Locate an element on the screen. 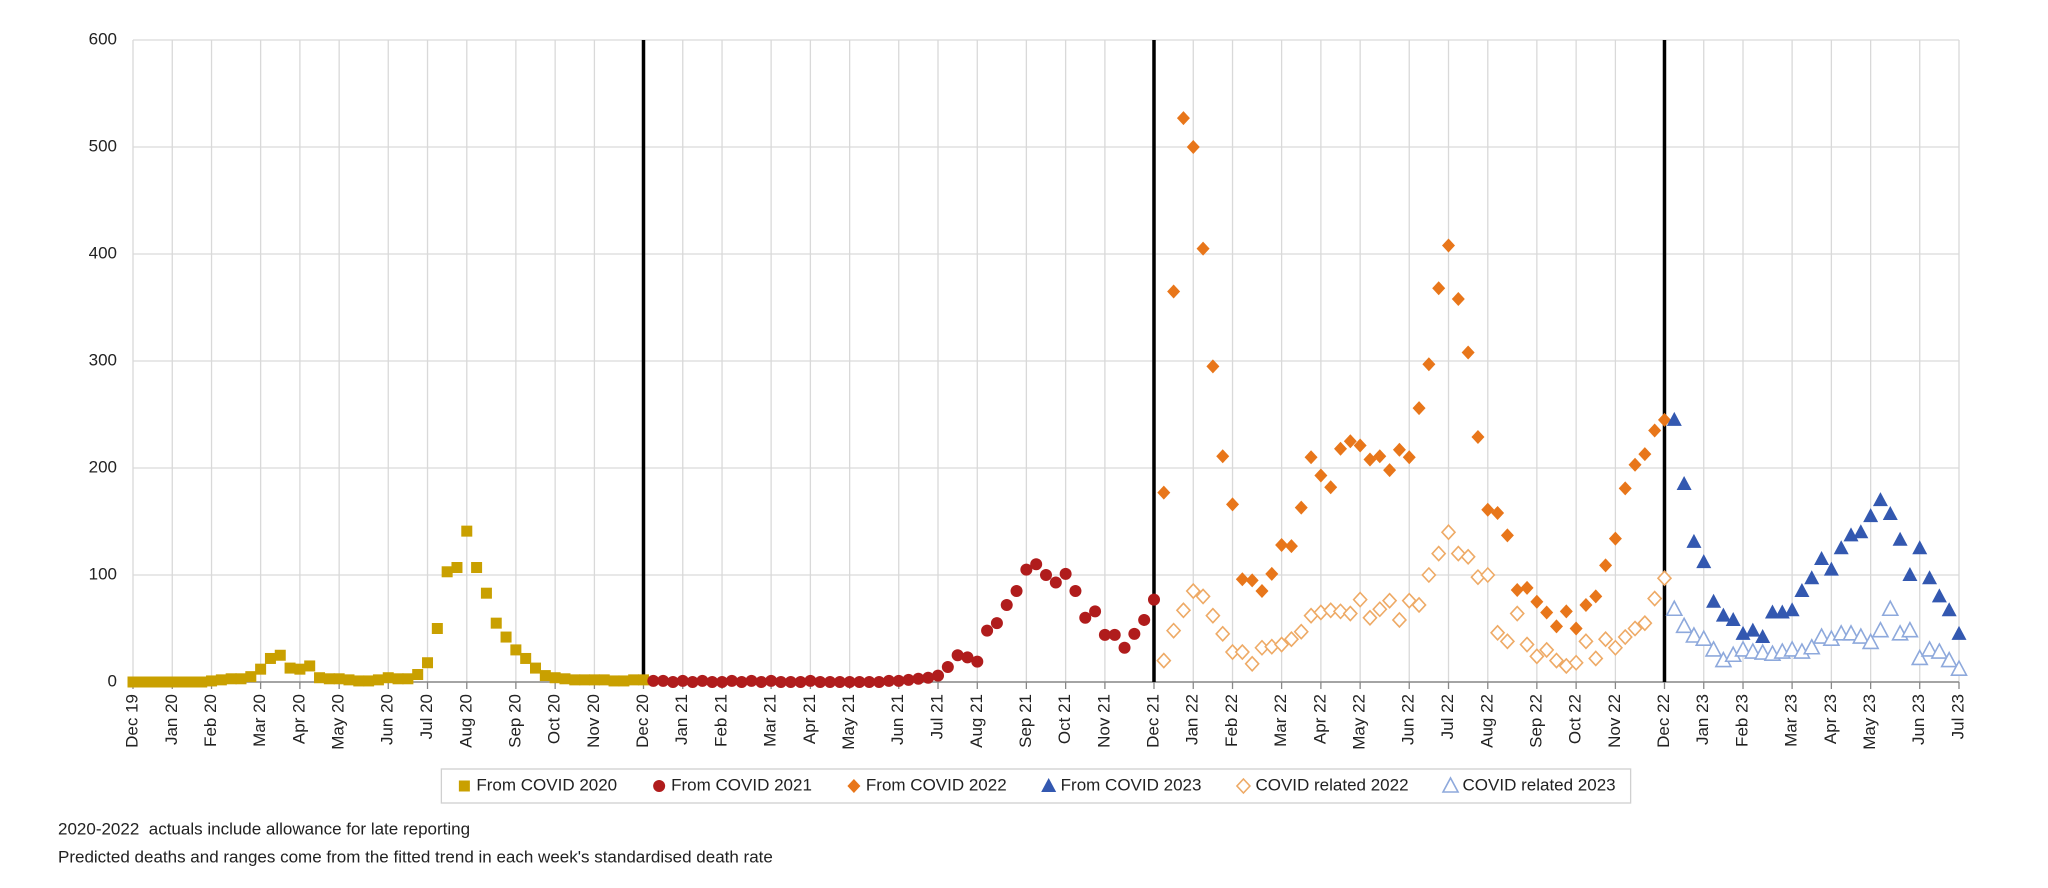  legend-label: From COVID 2020 is located at coordinates (546, 784).